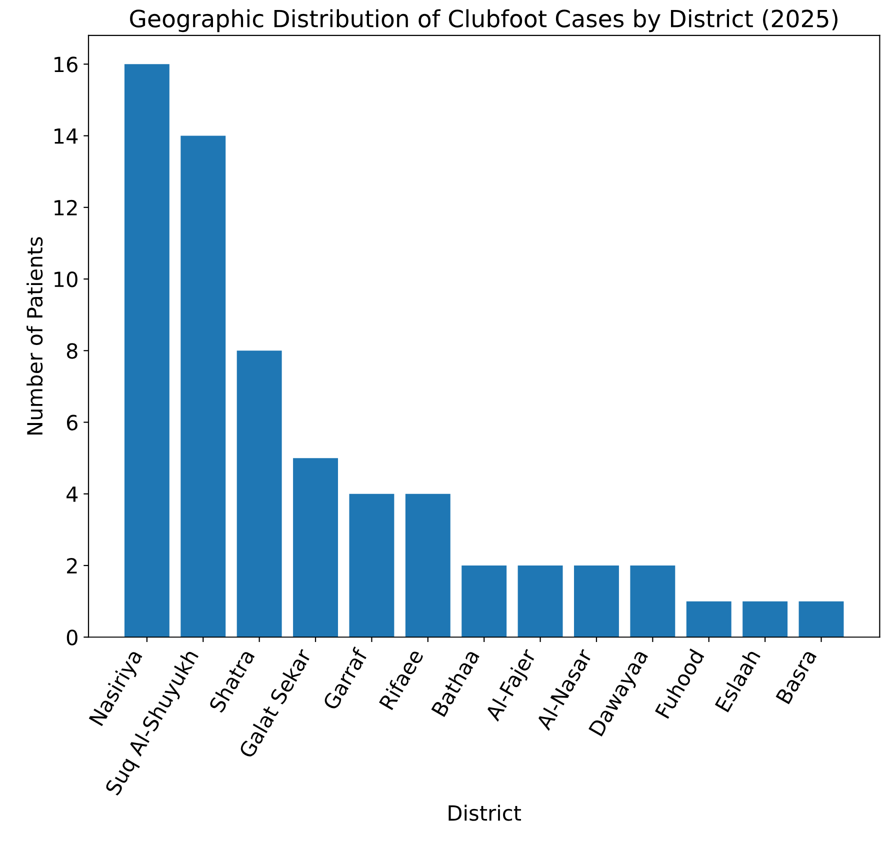  What do you see at coordinates (34, 335) in the screenshot?
I see `y-axis-title: Number of Patients` at bounding box center [34, 335].